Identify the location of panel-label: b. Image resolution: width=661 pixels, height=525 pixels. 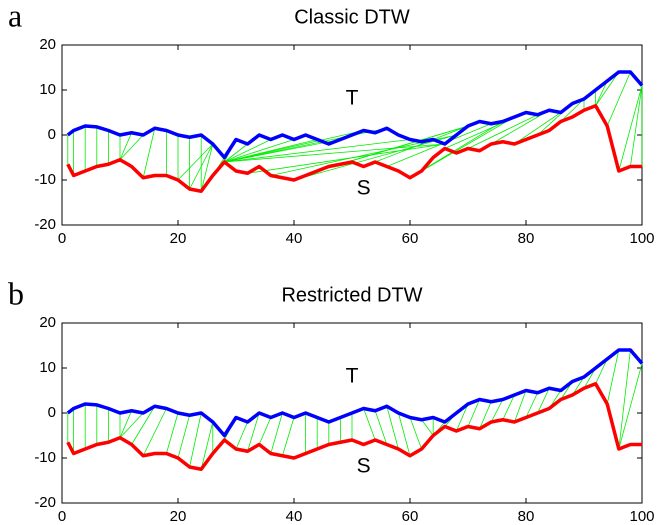
(16, 293).